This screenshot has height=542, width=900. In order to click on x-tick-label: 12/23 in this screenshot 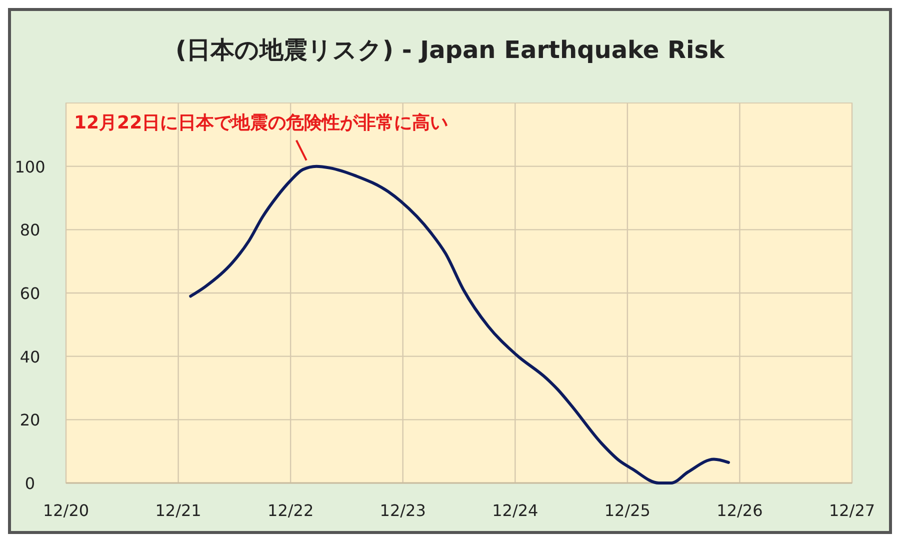, I will do `click(403, 510)`.